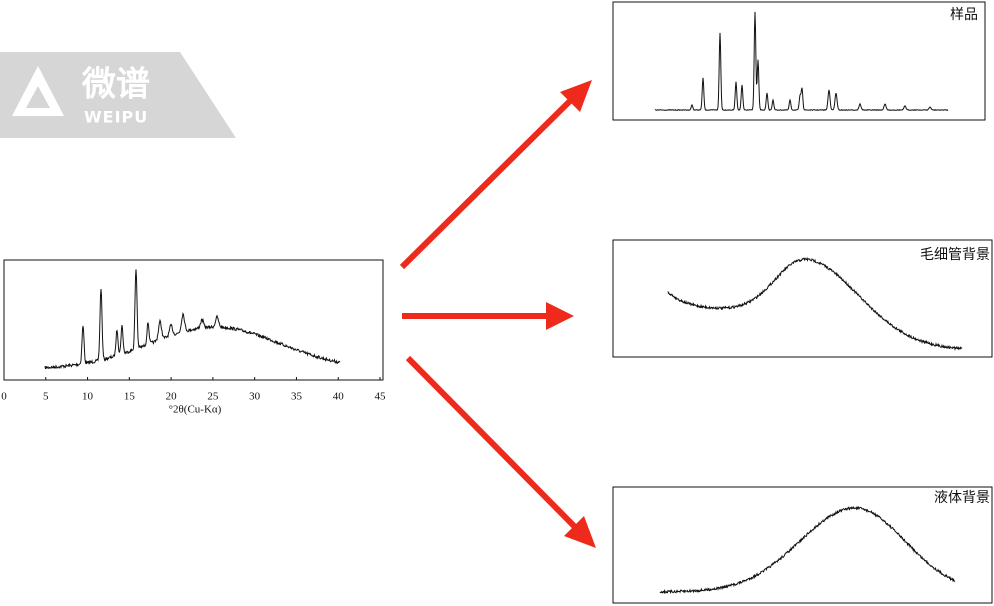  Describe the element at coordinates (213, 397) in the screenshot. I see `x-tick-label: 25` at that location.